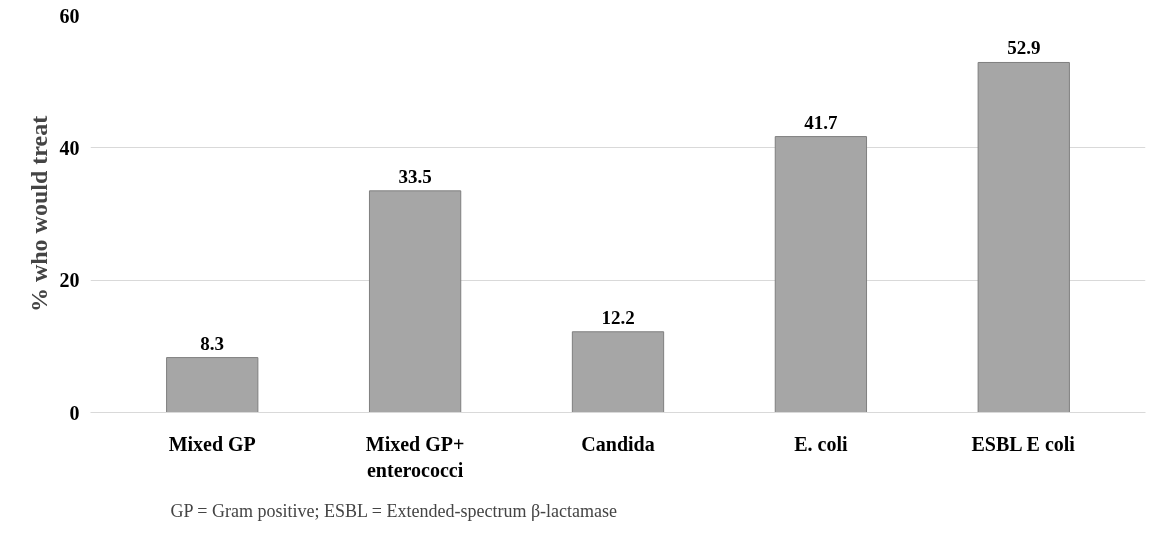  What do you see at coordinates (1024, 48) in the screenshot?
I see `data-label: 52.9` at bounding box center [1024, 48].